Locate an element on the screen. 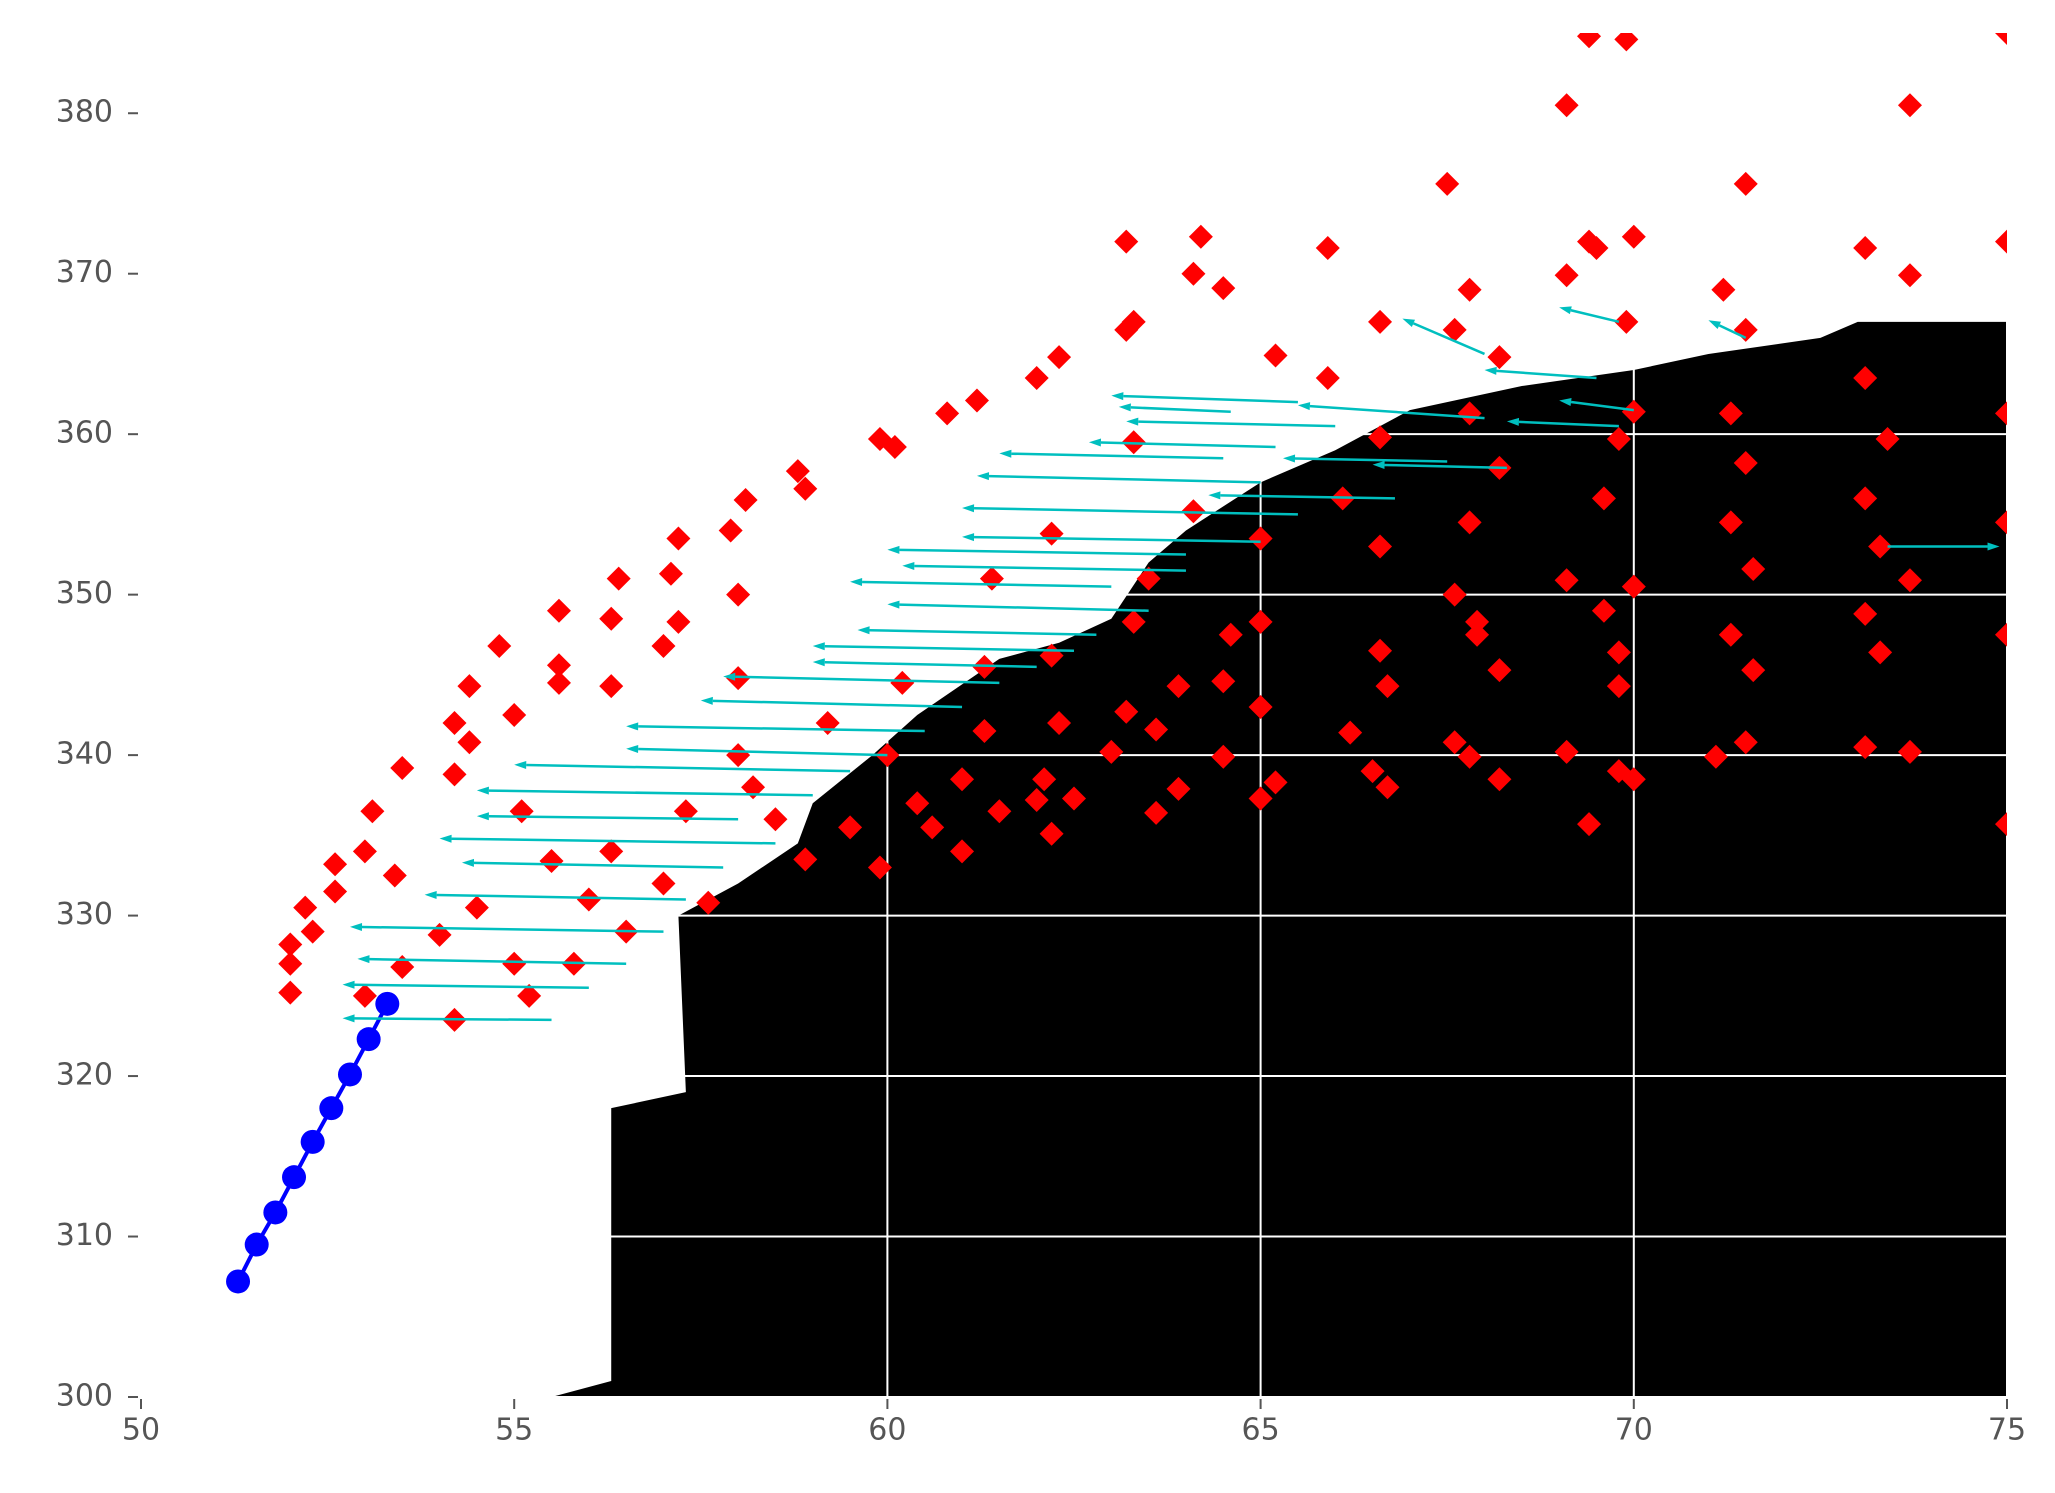 This screenshot has width=2055, height=1493. y-tick-label: 370 is located at coordinates (84, 272).